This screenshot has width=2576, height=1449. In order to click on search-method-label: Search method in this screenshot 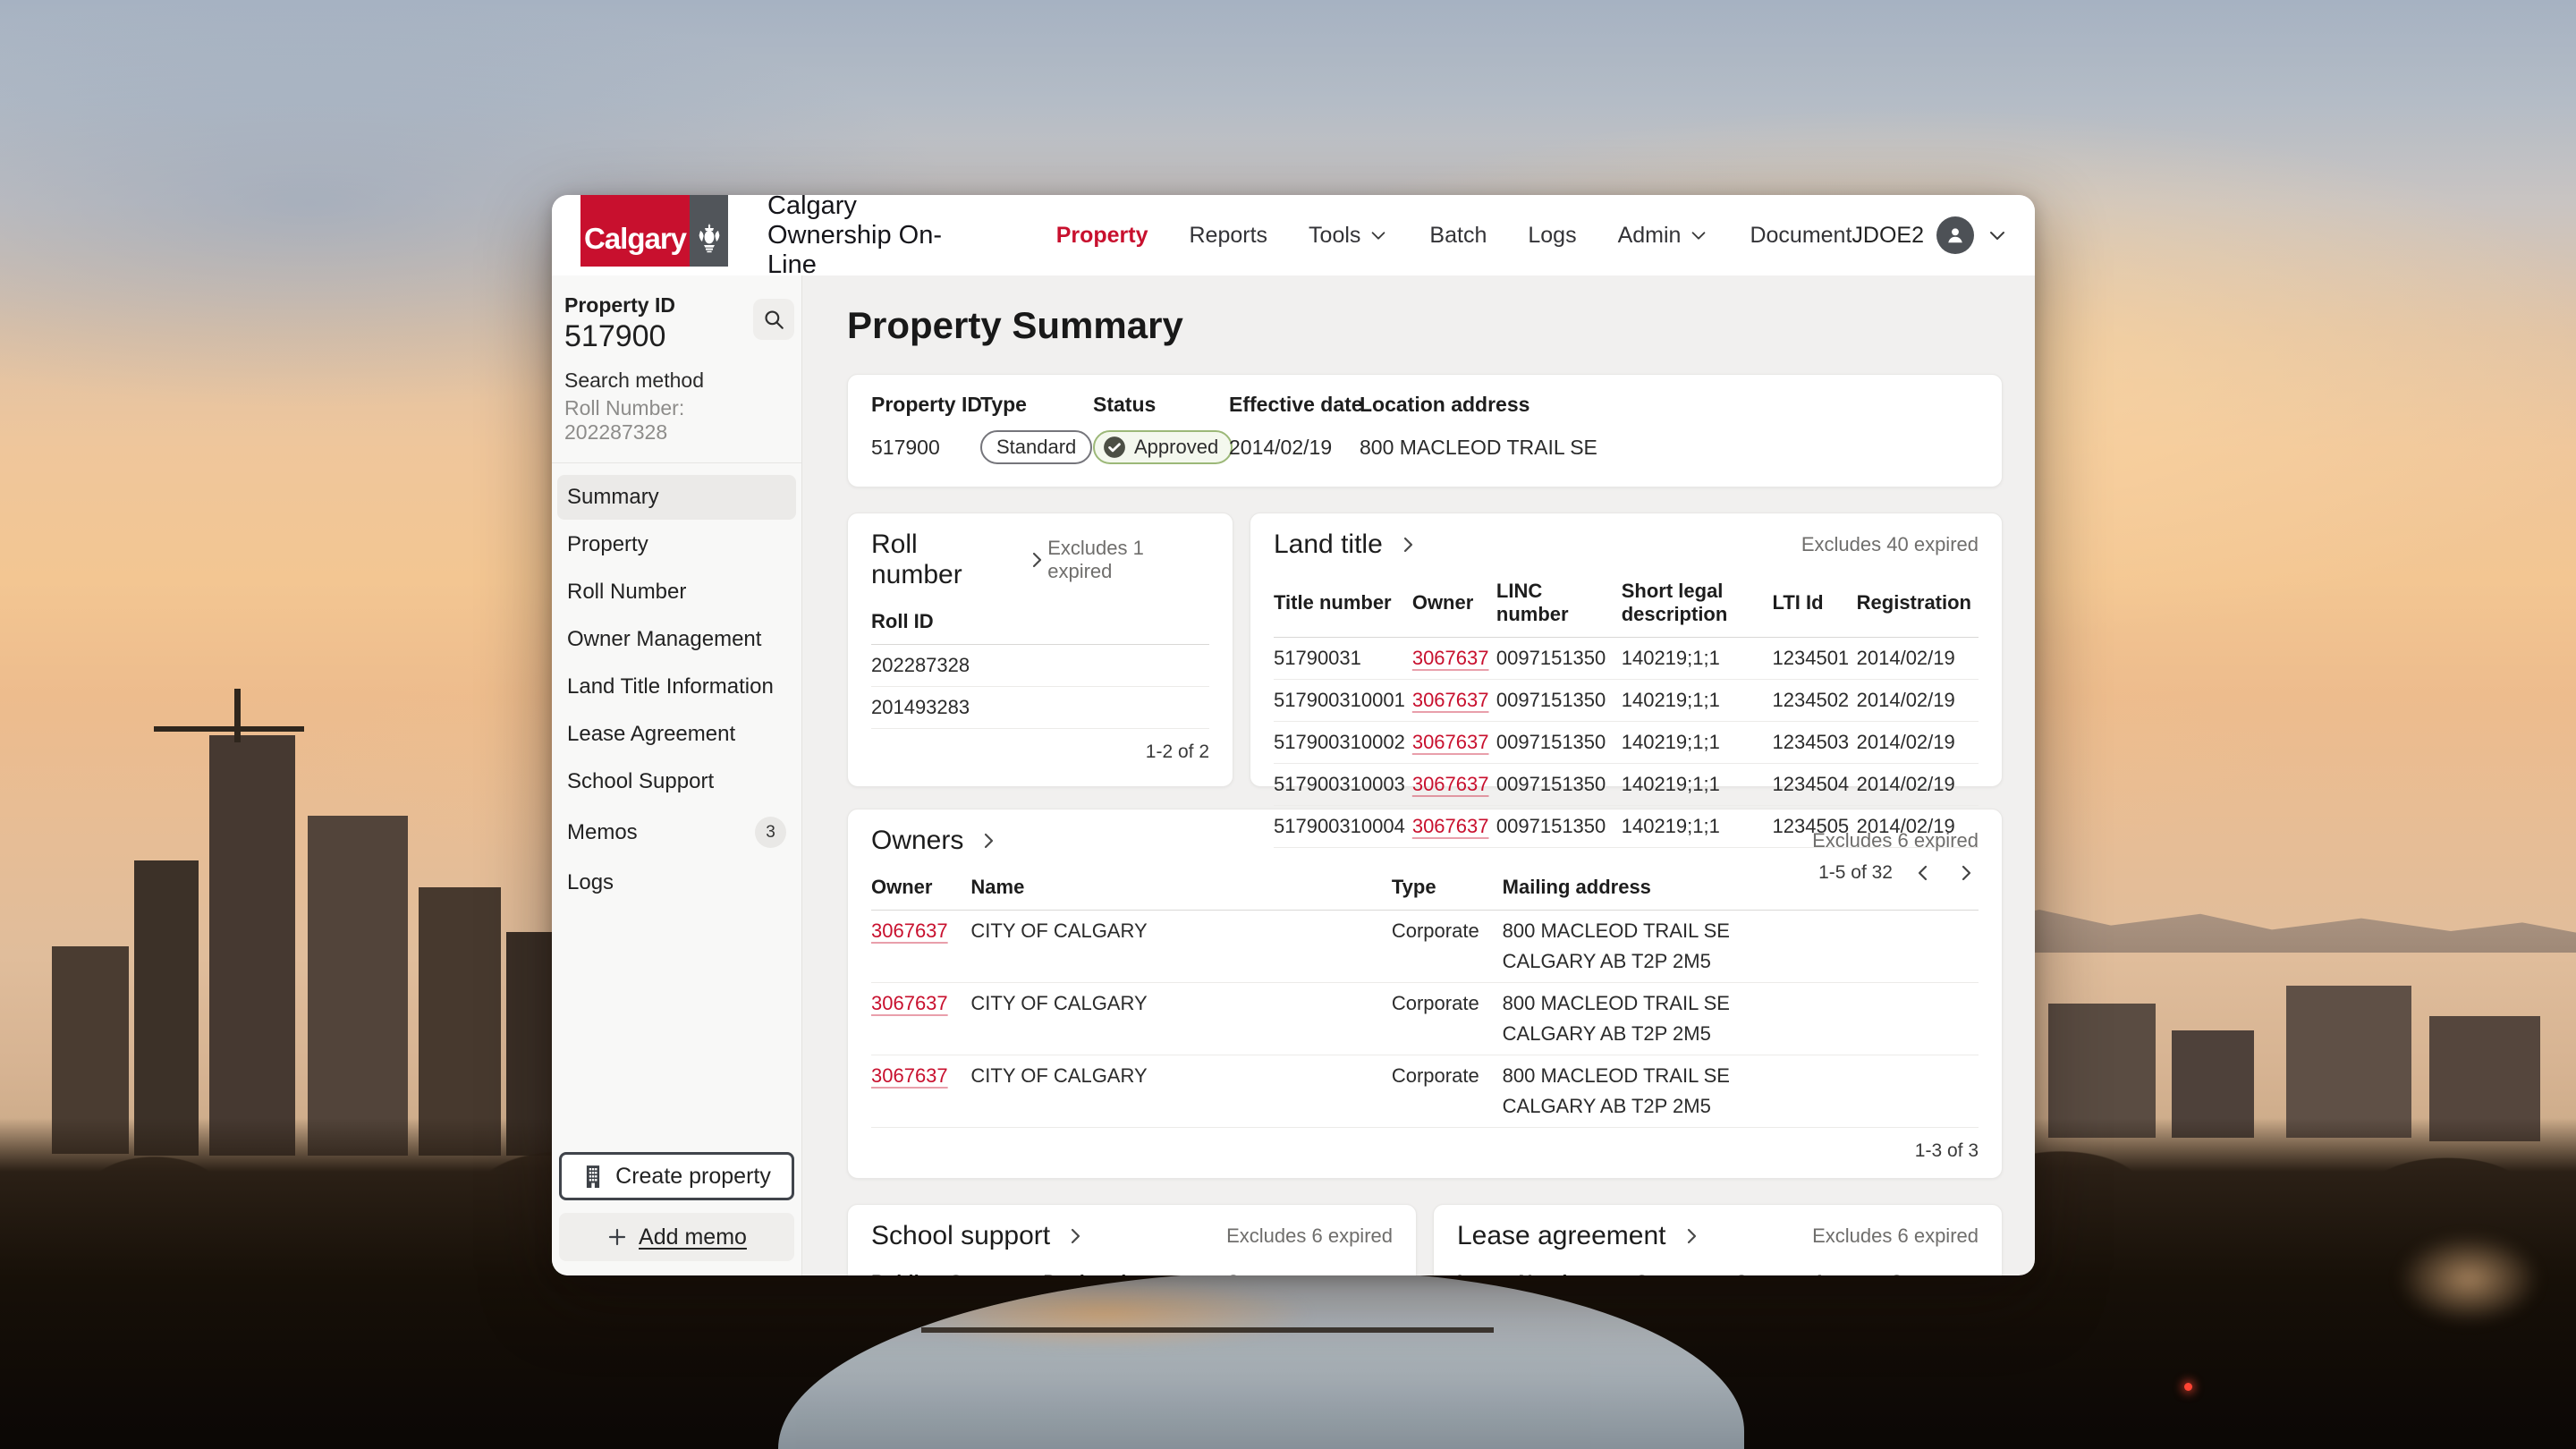, I will do `click(634, 380)`.